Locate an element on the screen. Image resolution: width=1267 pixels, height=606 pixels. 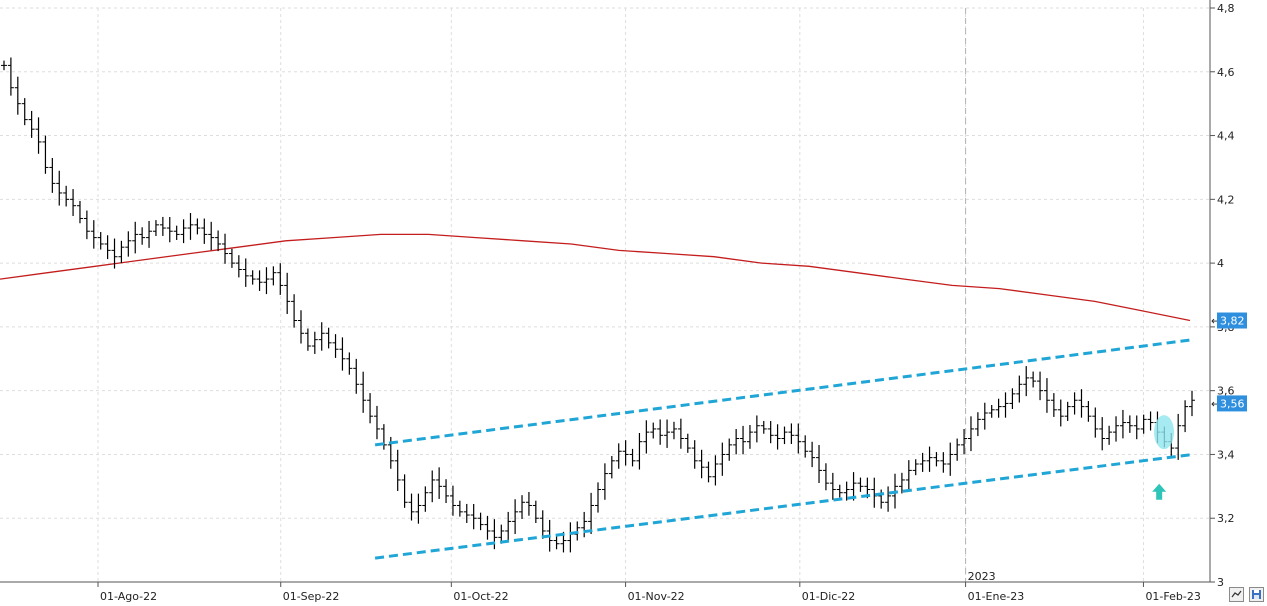
upper-channel-line is located at coordinates (784, 392).